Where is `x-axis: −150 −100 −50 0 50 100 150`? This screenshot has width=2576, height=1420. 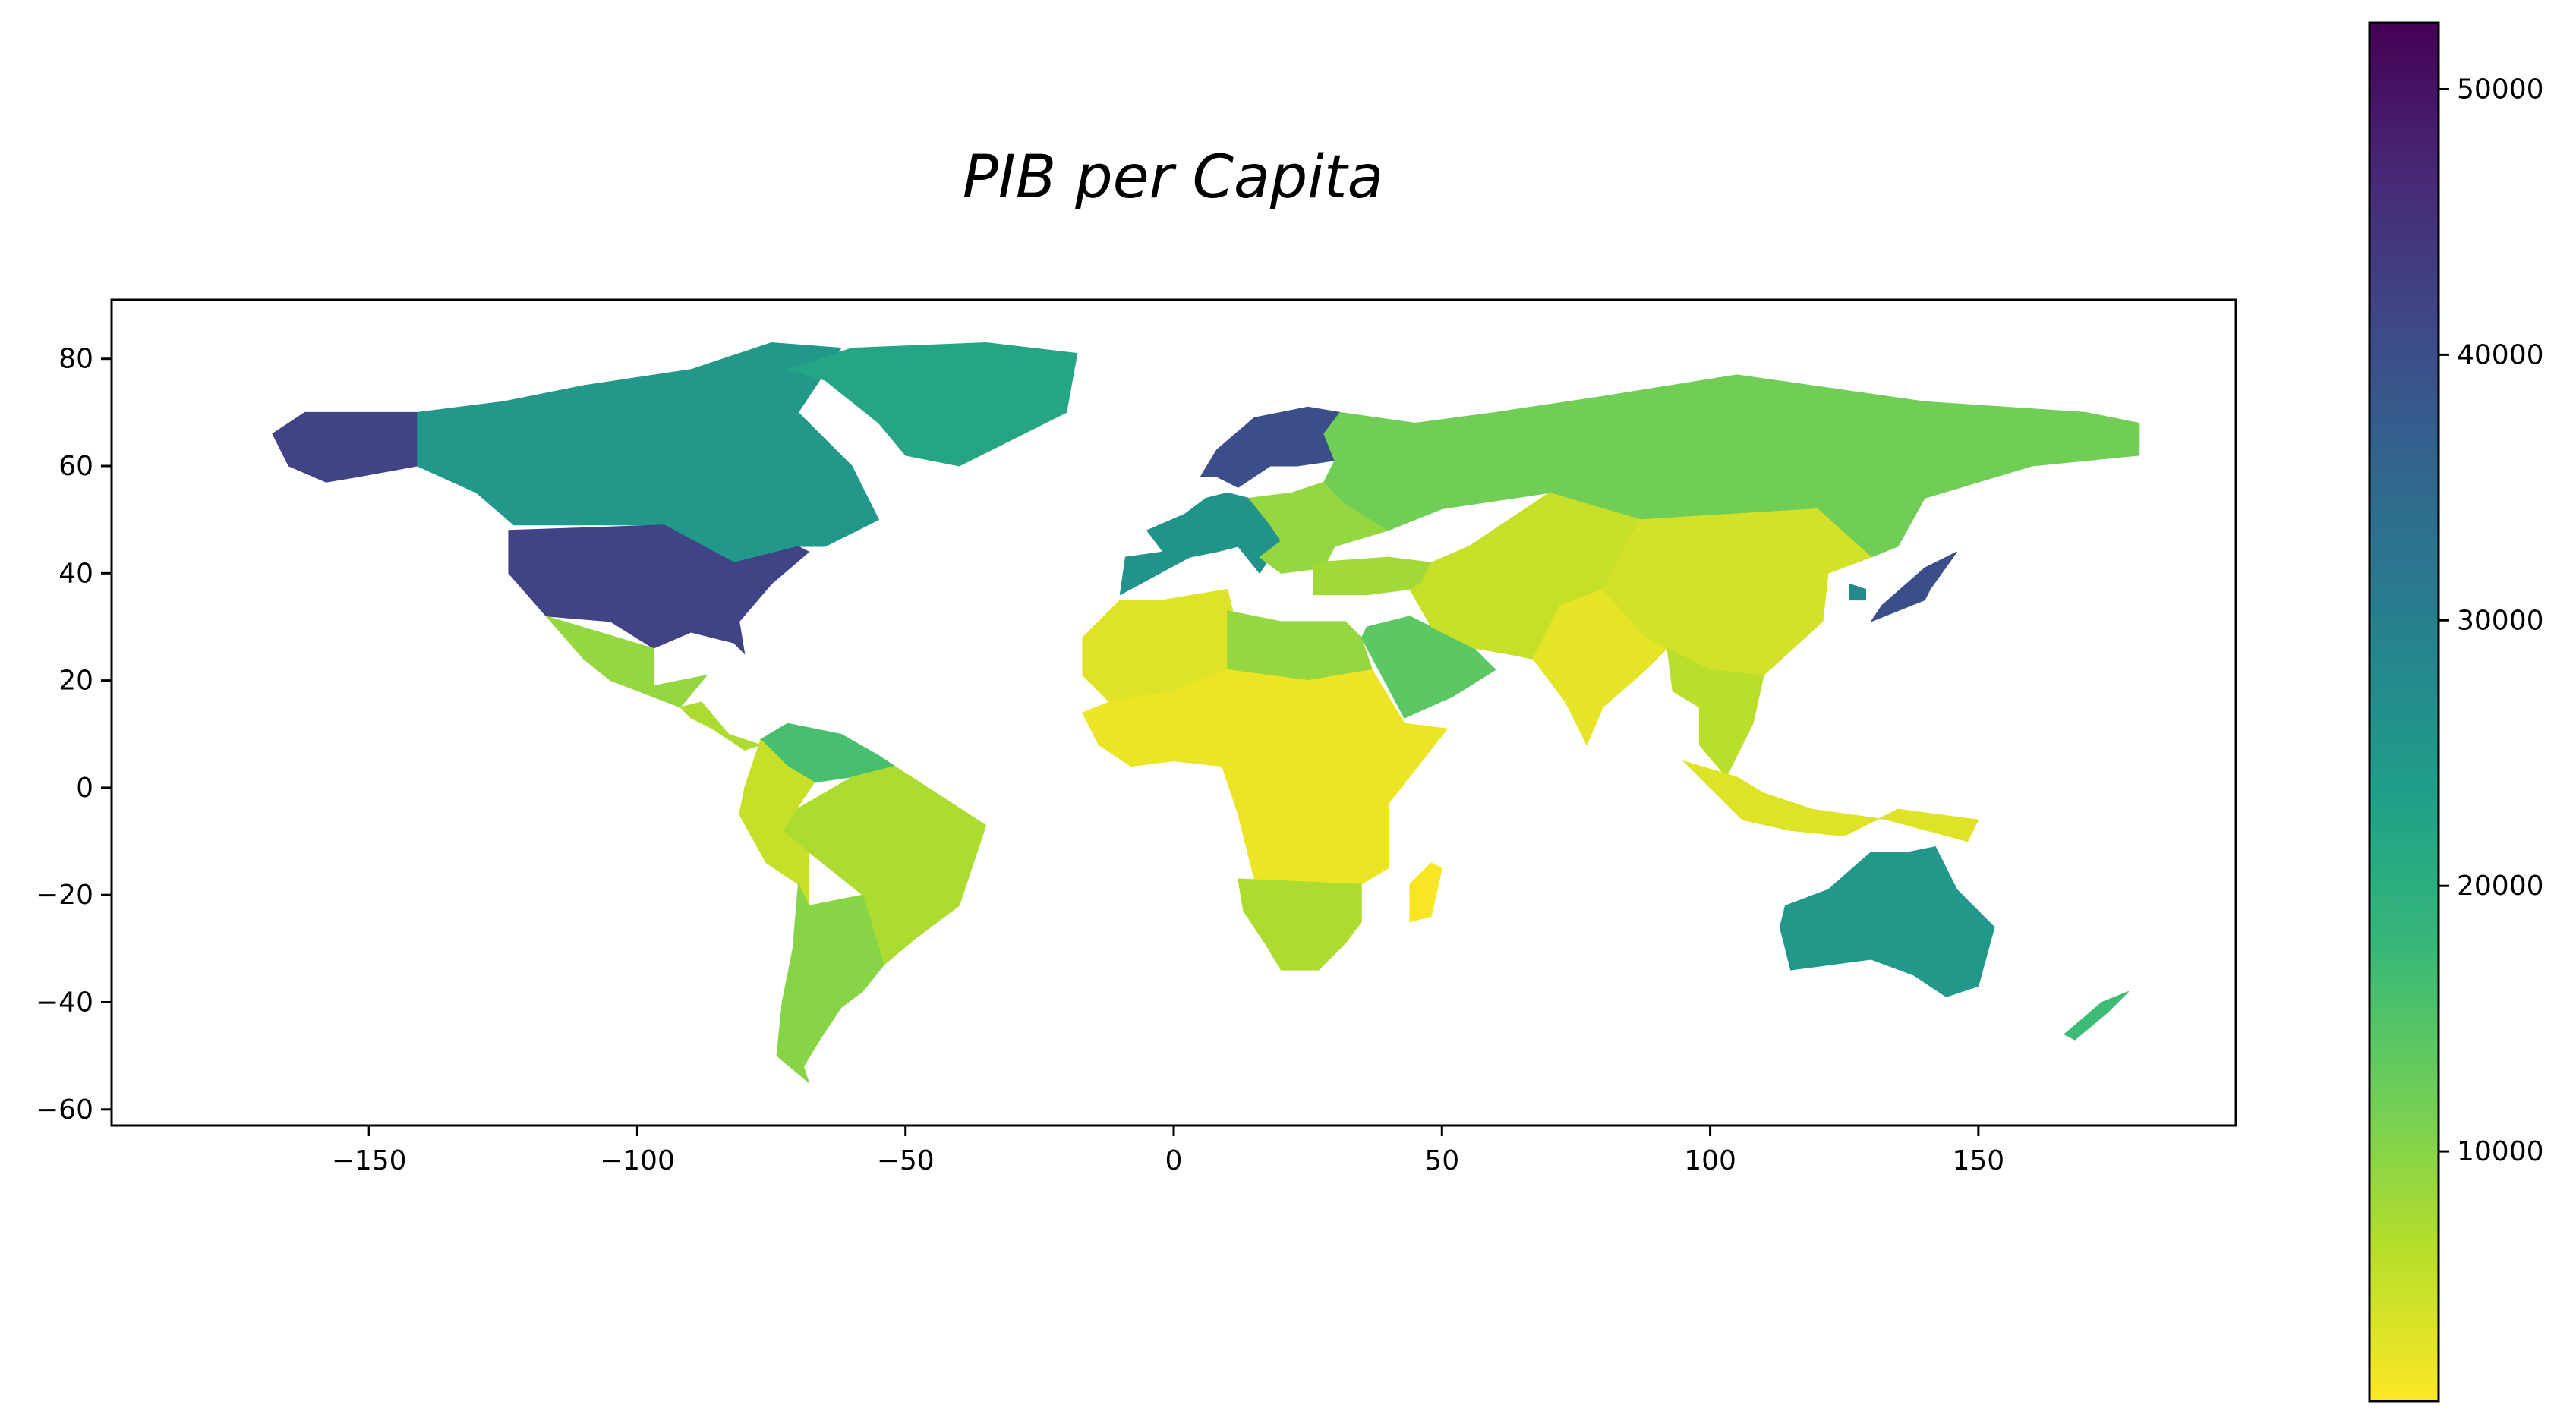 x-axis: −150 −100 −50 0 50 100 150 is located at coordinates (1168, 1151).